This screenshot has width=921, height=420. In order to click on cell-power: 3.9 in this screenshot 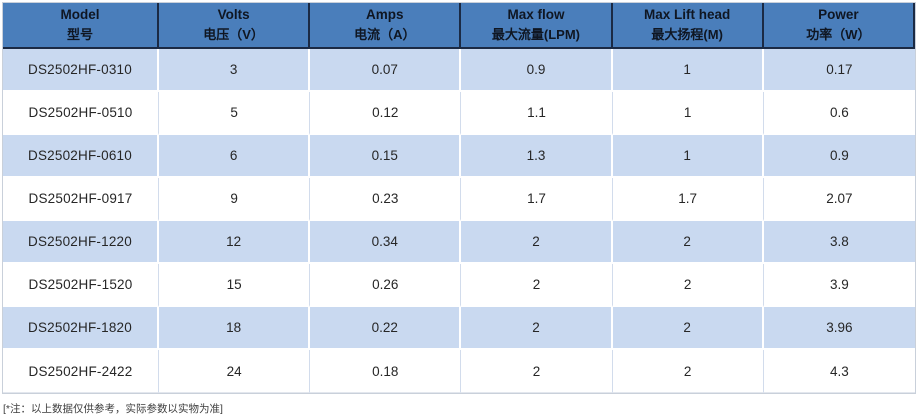, I will do `click(839, 285)`.